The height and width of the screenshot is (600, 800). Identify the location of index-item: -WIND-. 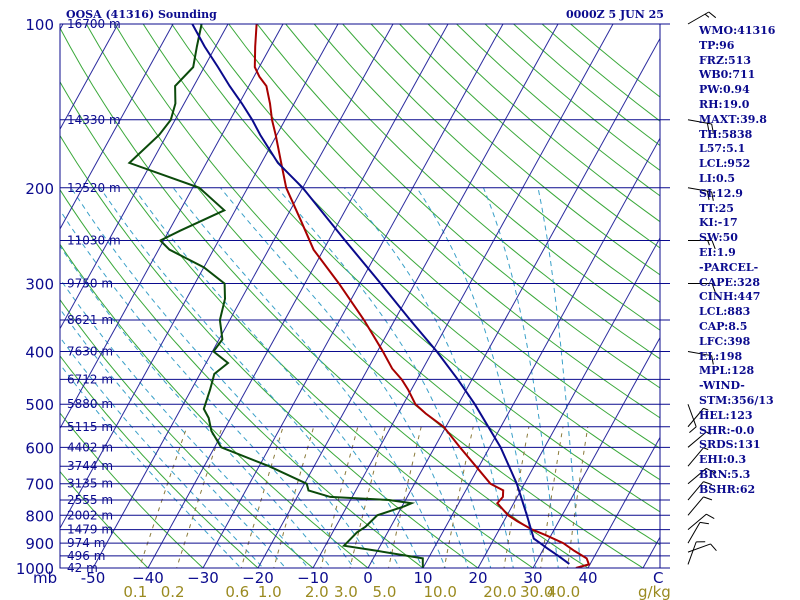
(722, 386).